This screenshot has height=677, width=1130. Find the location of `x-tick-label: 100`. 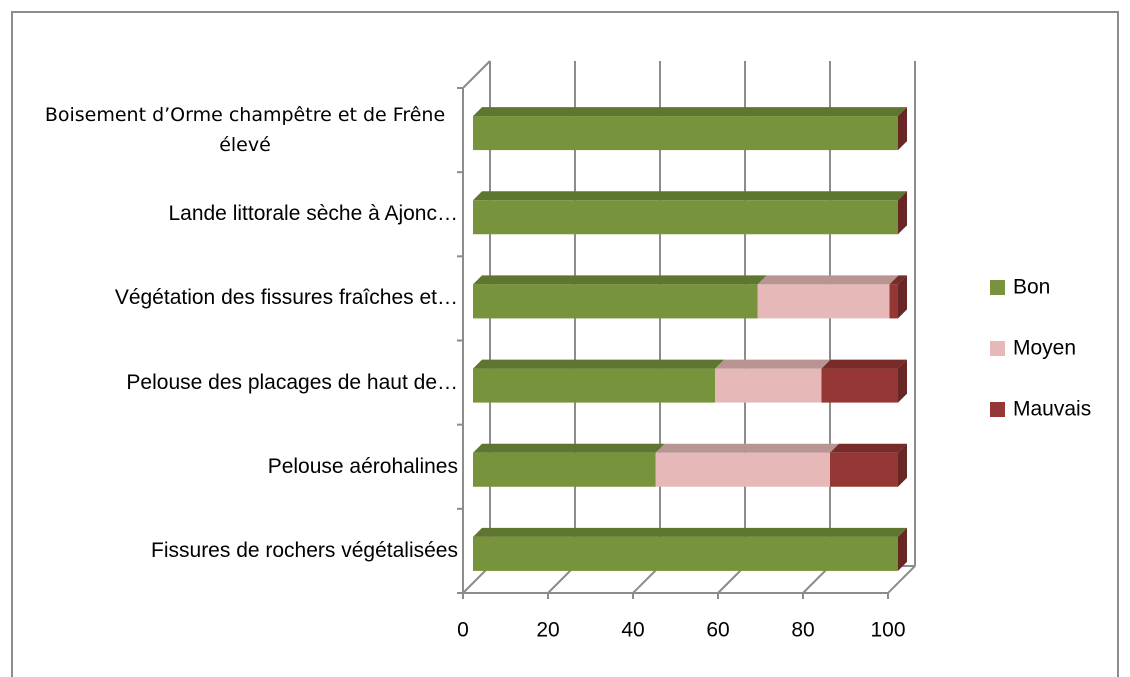

x-tick-label: 100 is located at coordinates (887, 630).